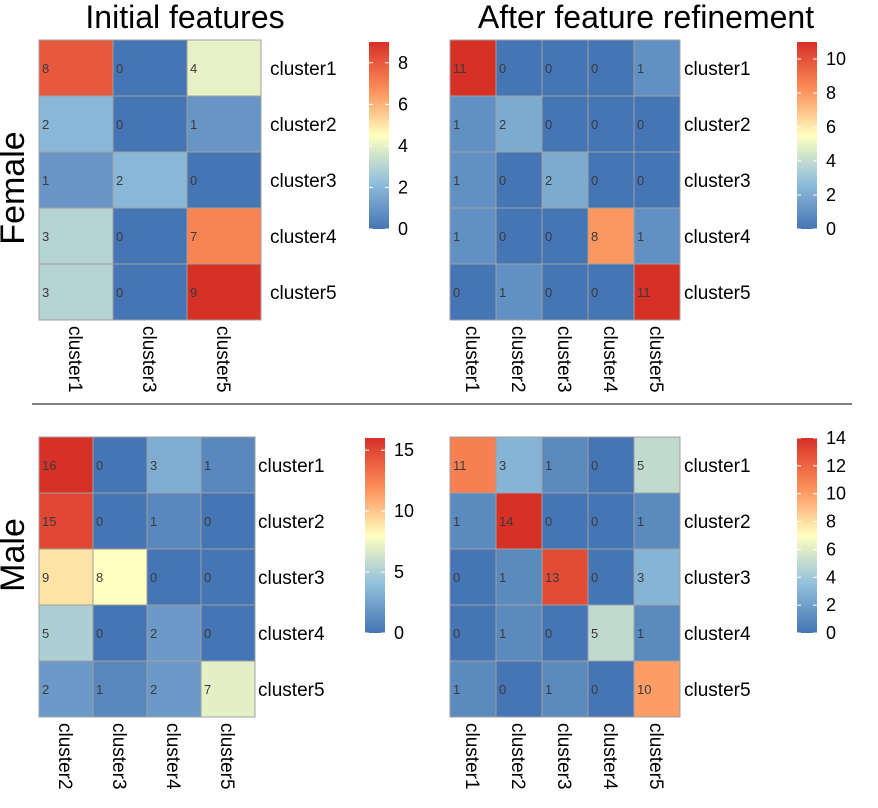  Describe the element at coordinates (49, 465) in the screenshot. I see `cell-value-label: 16` at that location.